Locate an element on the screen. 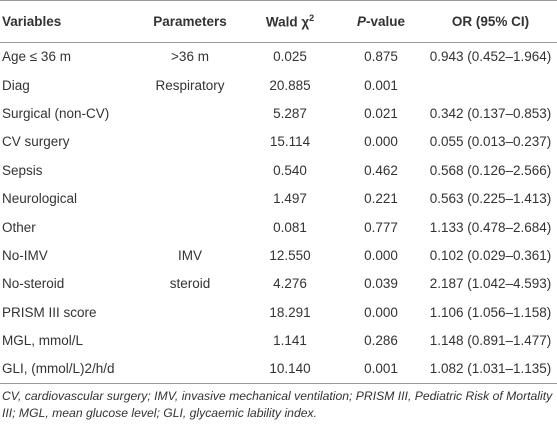 This screenshot has height=425, width=557. header-text: Wald χ is located at coordinates (287, 22).